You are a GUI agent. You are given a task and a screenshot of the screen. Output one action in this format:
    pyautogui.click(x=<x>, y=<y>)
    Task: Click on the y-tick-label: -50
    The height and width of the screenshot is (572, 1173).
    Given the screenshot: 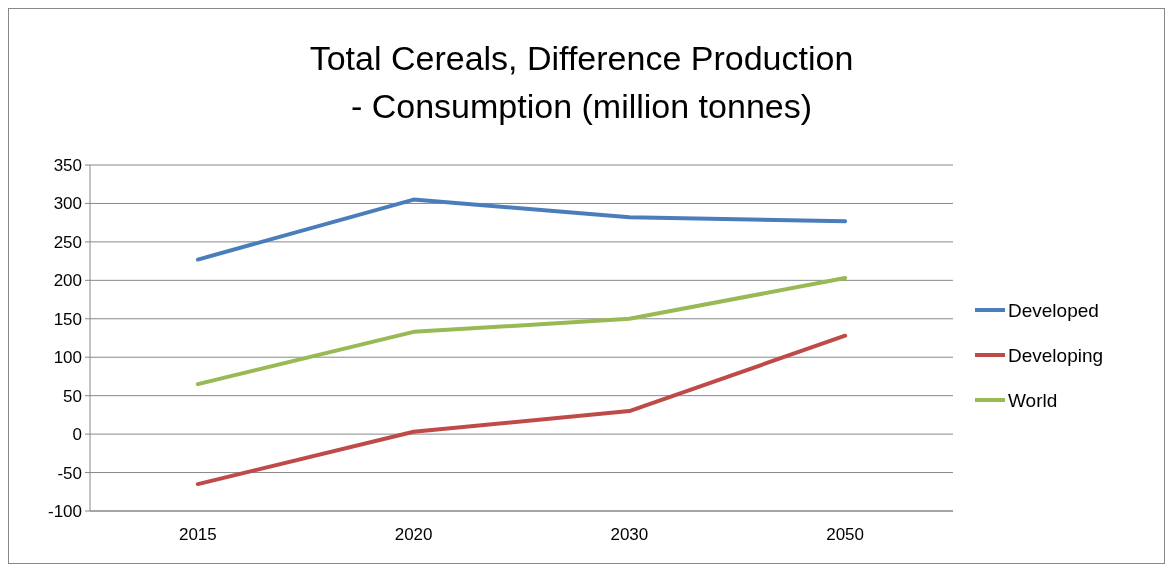 What is the action you would take?
    pyautogui.click(x=69, y=473)
    